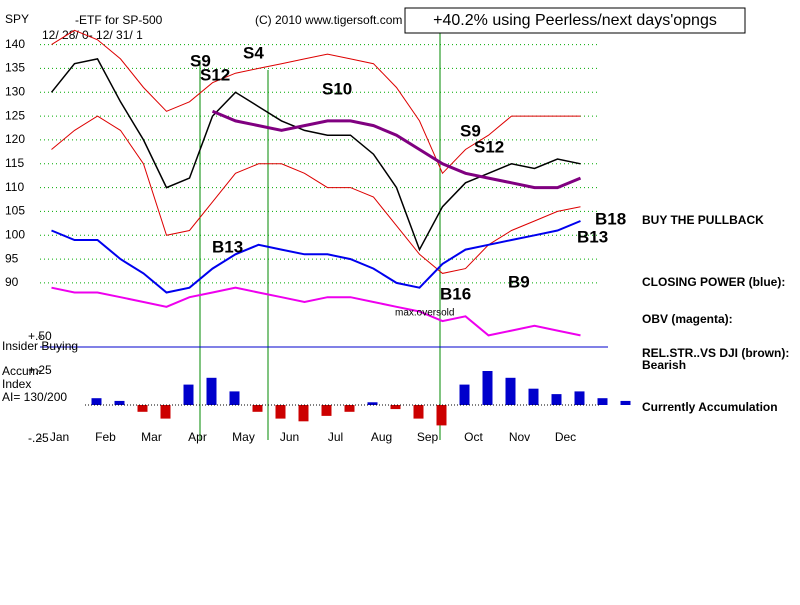 Image resolution: width=800 pixels, height=605 pixels. I want to click on x-tick-label: Mar, so click(151, 437).